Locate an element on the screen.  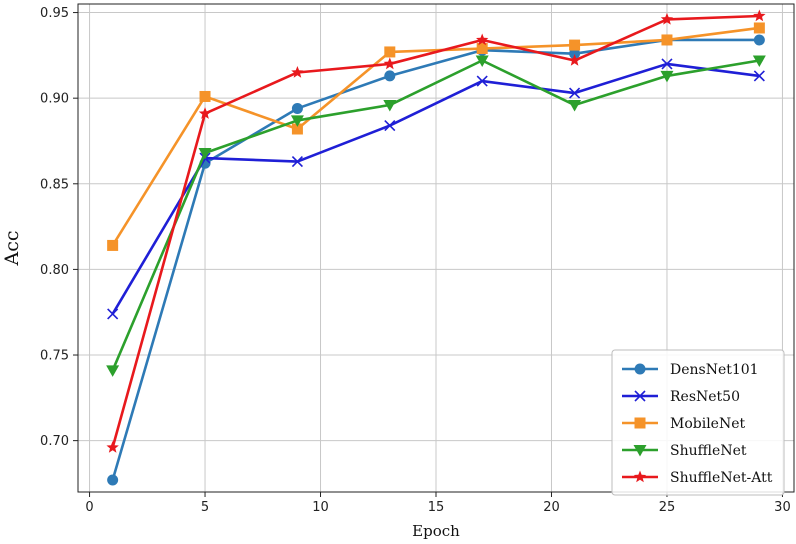
x-tick-label: 25 is located at coordinates (667, 507).